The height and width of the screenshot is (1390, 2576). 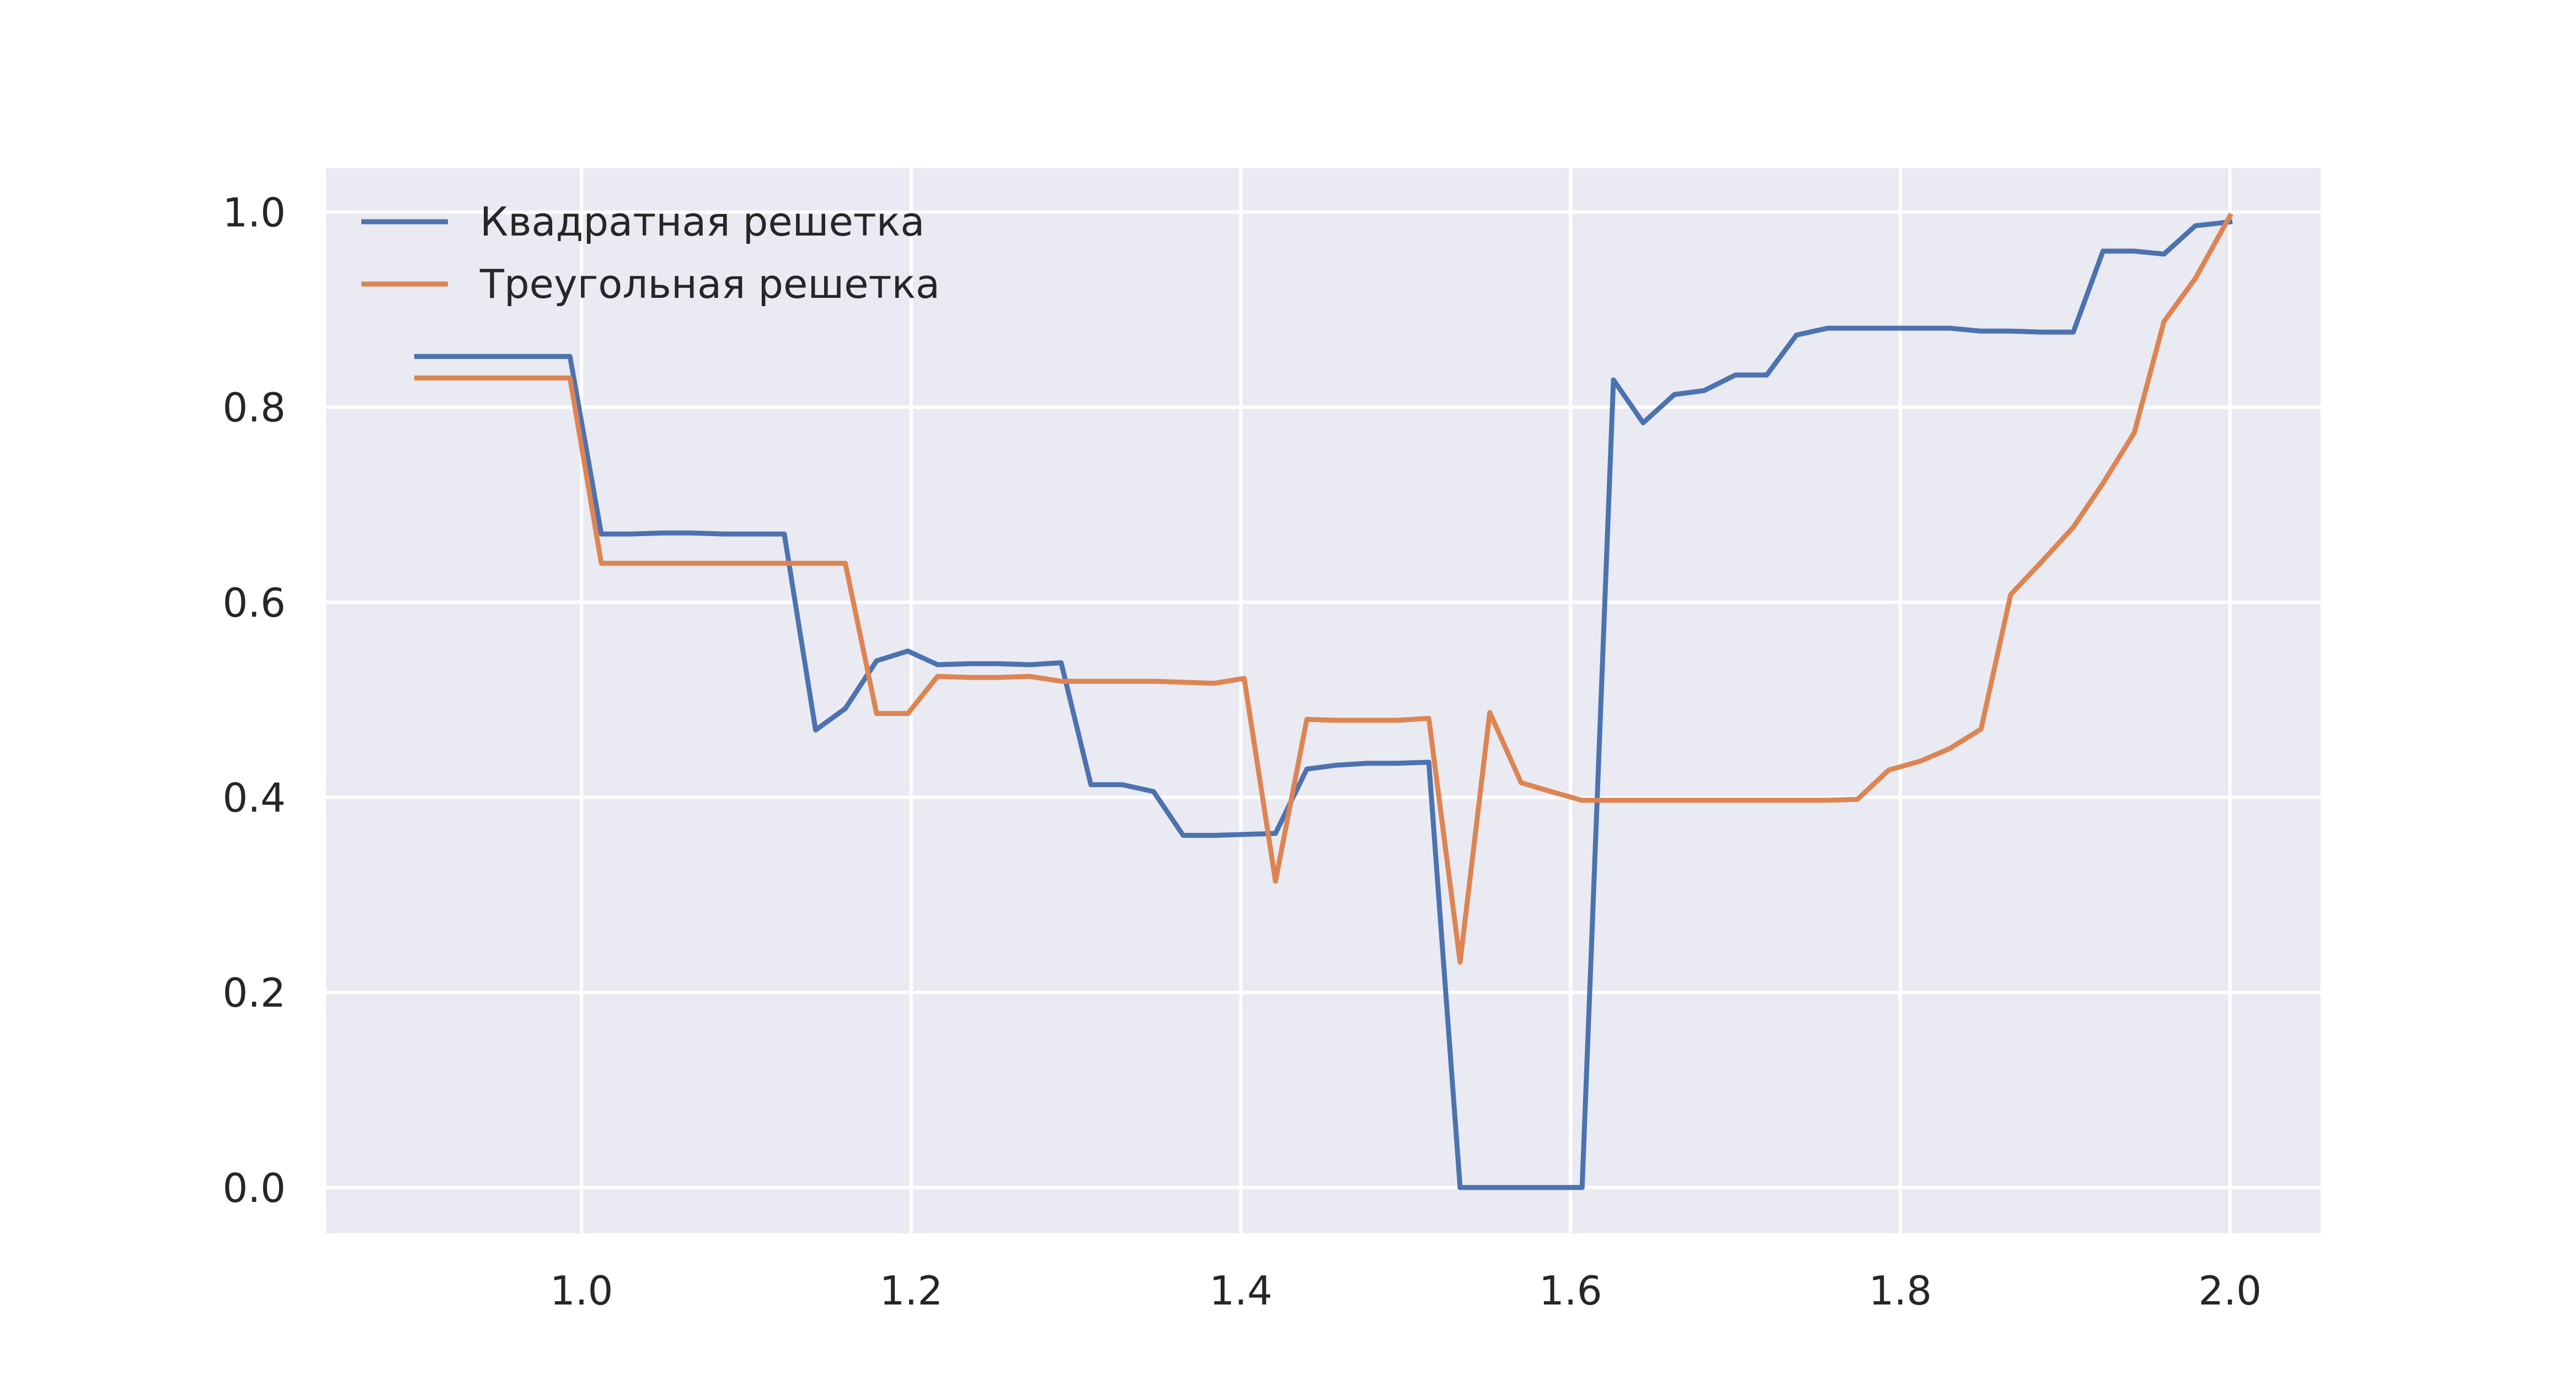 What do you see at coordinates (254, 993) in the screenshot?
I see `y-tick-label: 0.2` at bounding box center [254, 993].